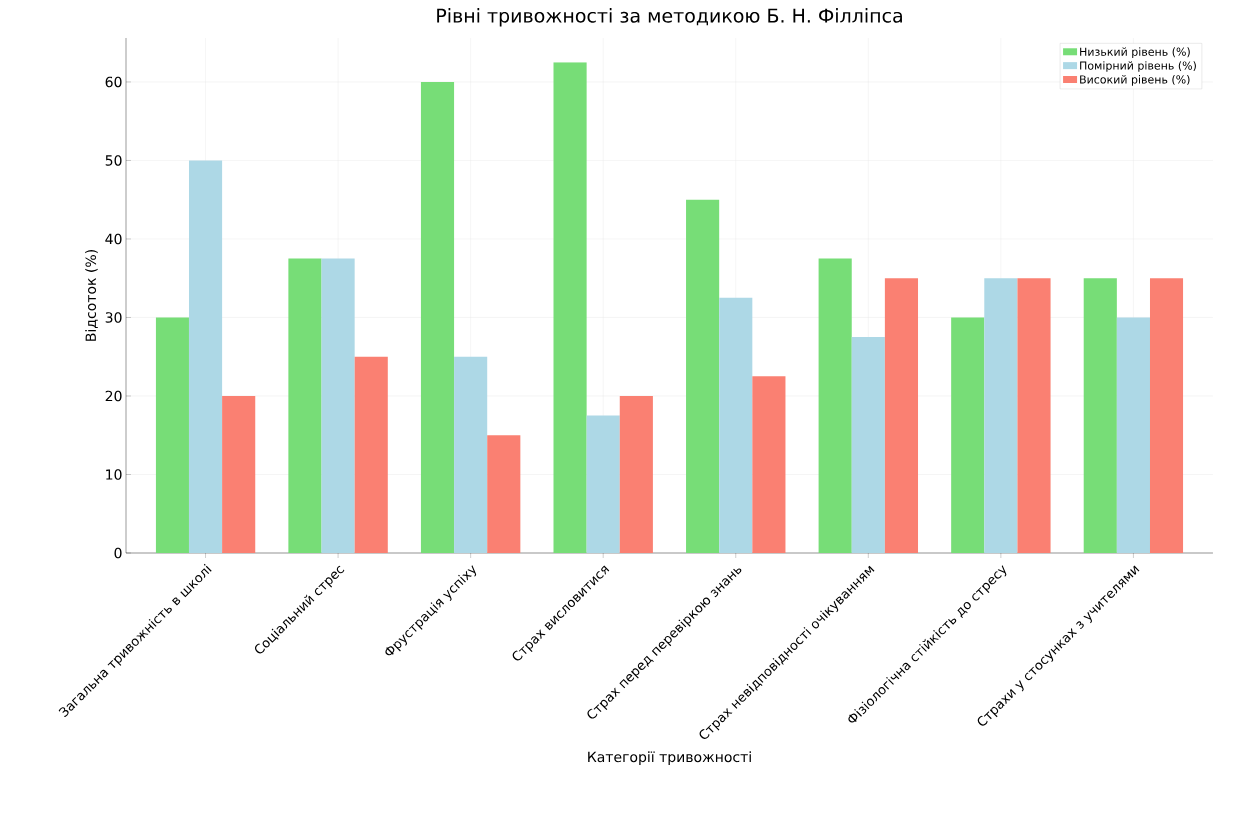 This screenshot has width=1246, height=828. What do you see at coordinates (669, 17) in the screenshot?
I see `chart-title: Рівні тривожності за методикою Б. Н. Філліпса` at bounding box center [669, 17].